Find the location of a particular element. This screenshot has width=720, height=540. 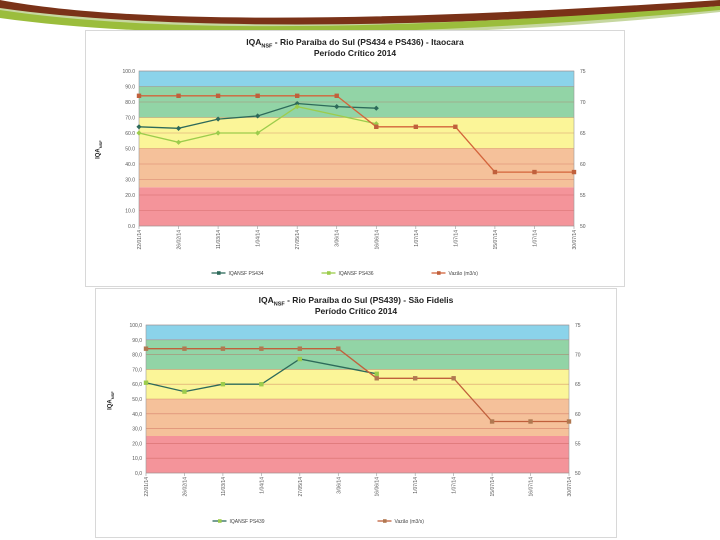

y-tick-label: 80,0 is located at coordinates (137, 356).